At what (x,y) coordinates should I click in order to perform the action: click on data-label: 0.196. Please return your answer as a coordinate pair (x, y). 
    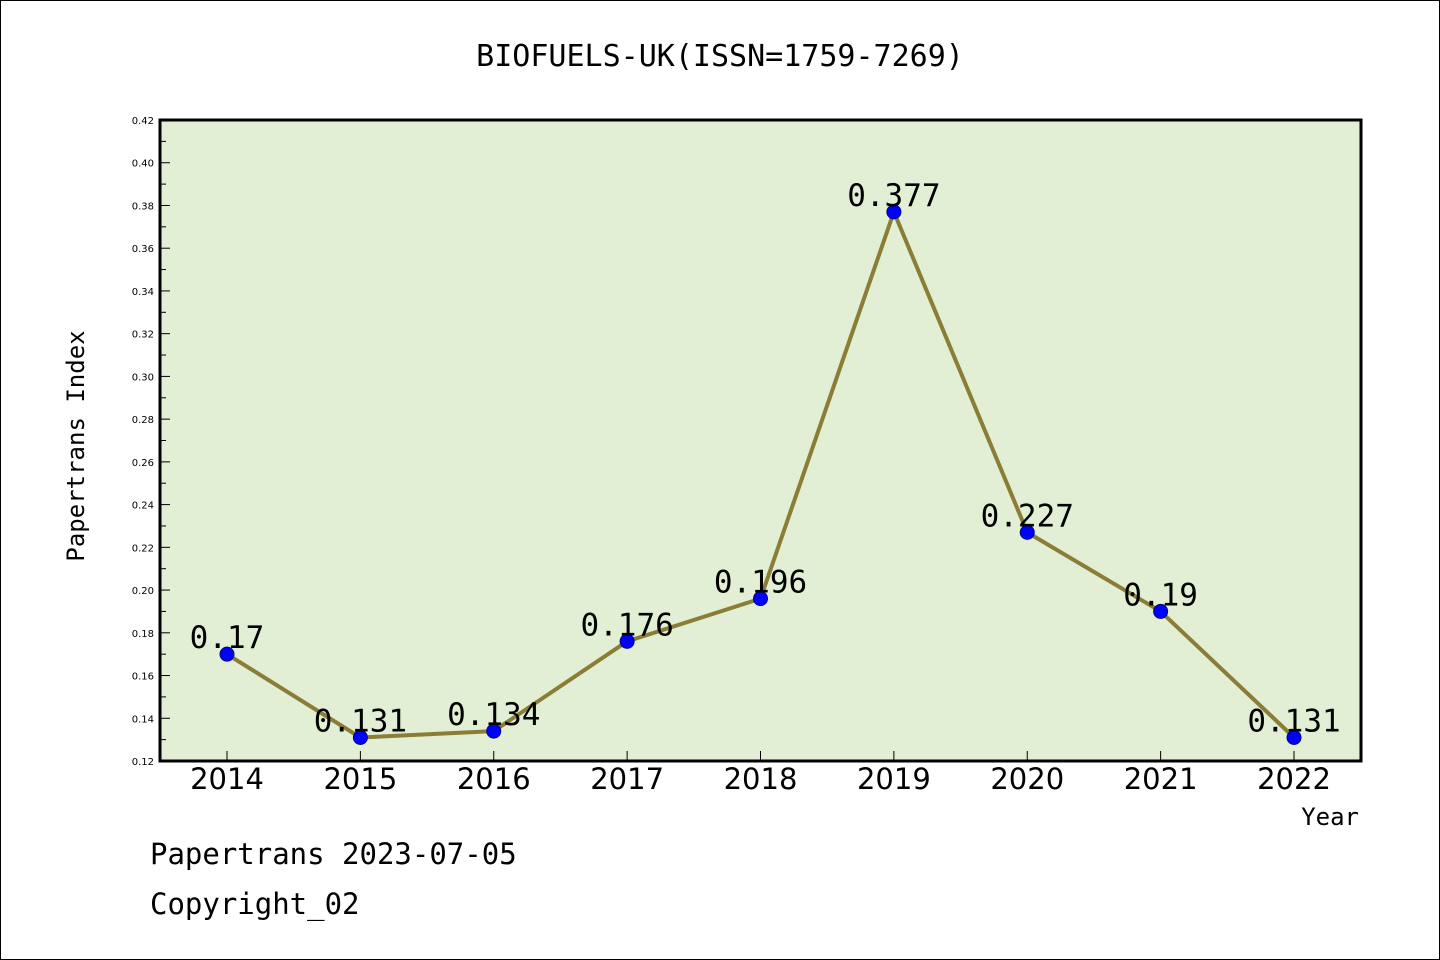
    Looking at the image, I should click on (760, 583).